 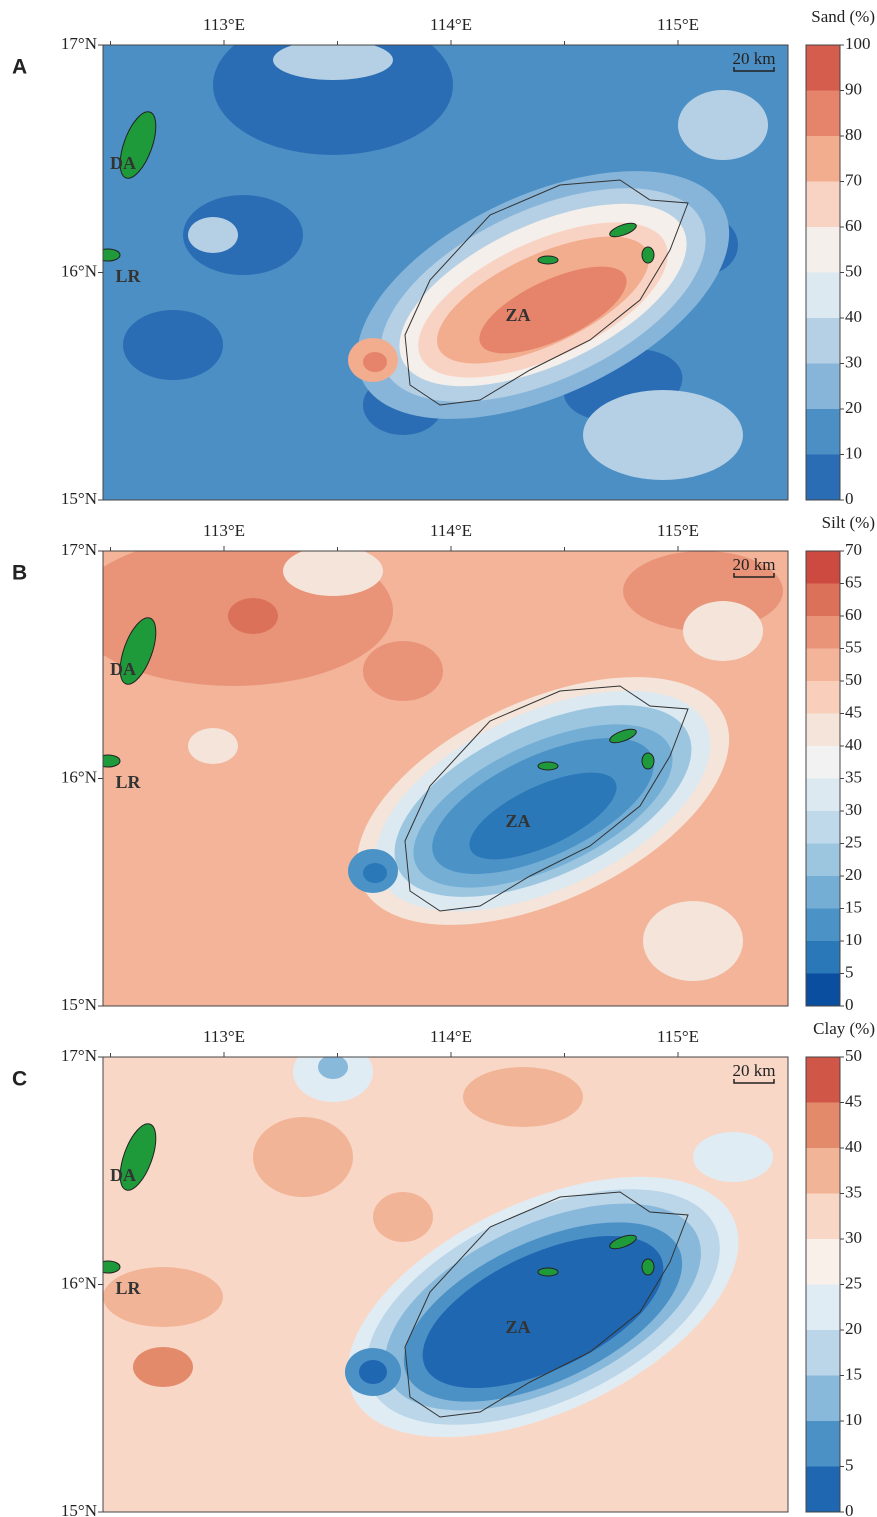 I want to click on legend-tick-label: 35, so click(x=853, y=1191).